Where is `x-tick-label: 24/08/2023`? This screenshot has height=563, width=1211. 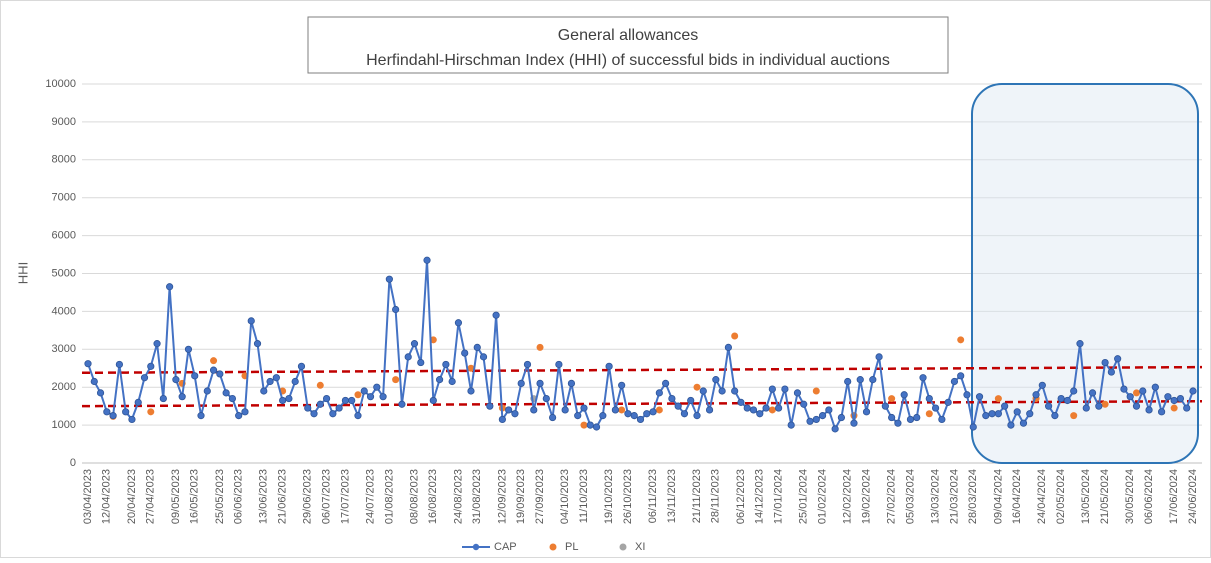
x-tick-label: 24/08/2023 is located at coordinates (458, 496).